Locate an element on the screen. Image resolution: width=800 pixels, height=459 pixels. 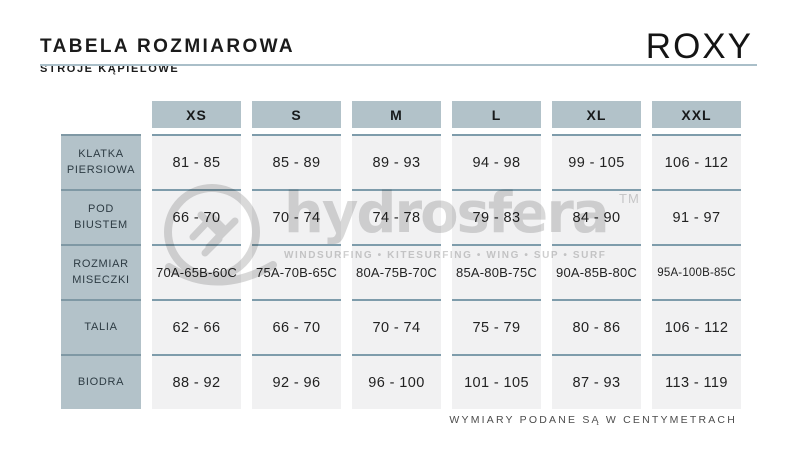
value-underbust-m: 74 - 78 is located at coordinates (396, 216).